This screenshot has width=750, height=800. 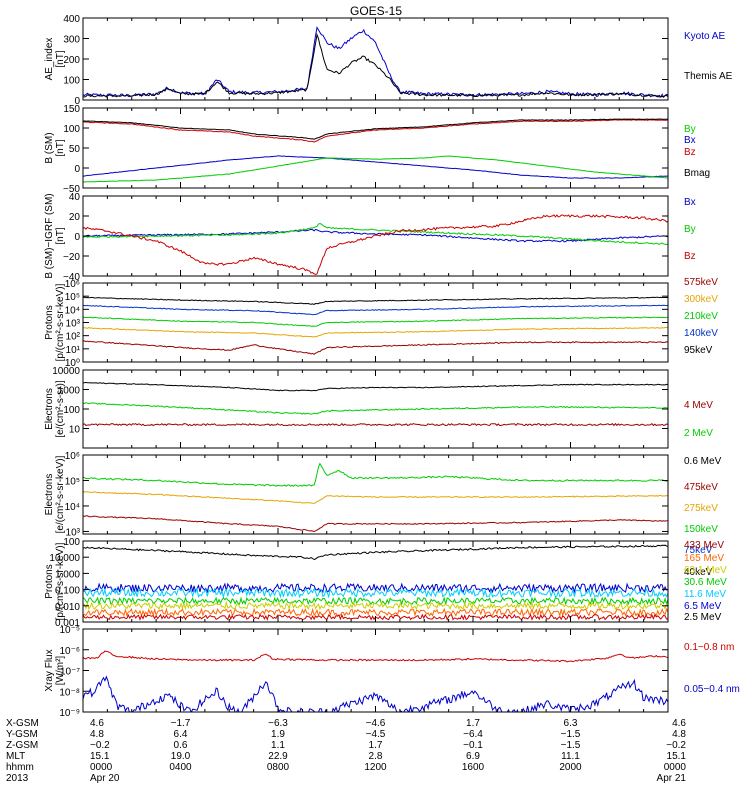 What do you see at coordinates (705, 570) in the screenshot?
I see `legend-protons2-2: 63.1 MeV` at bounding box center [705, 570].